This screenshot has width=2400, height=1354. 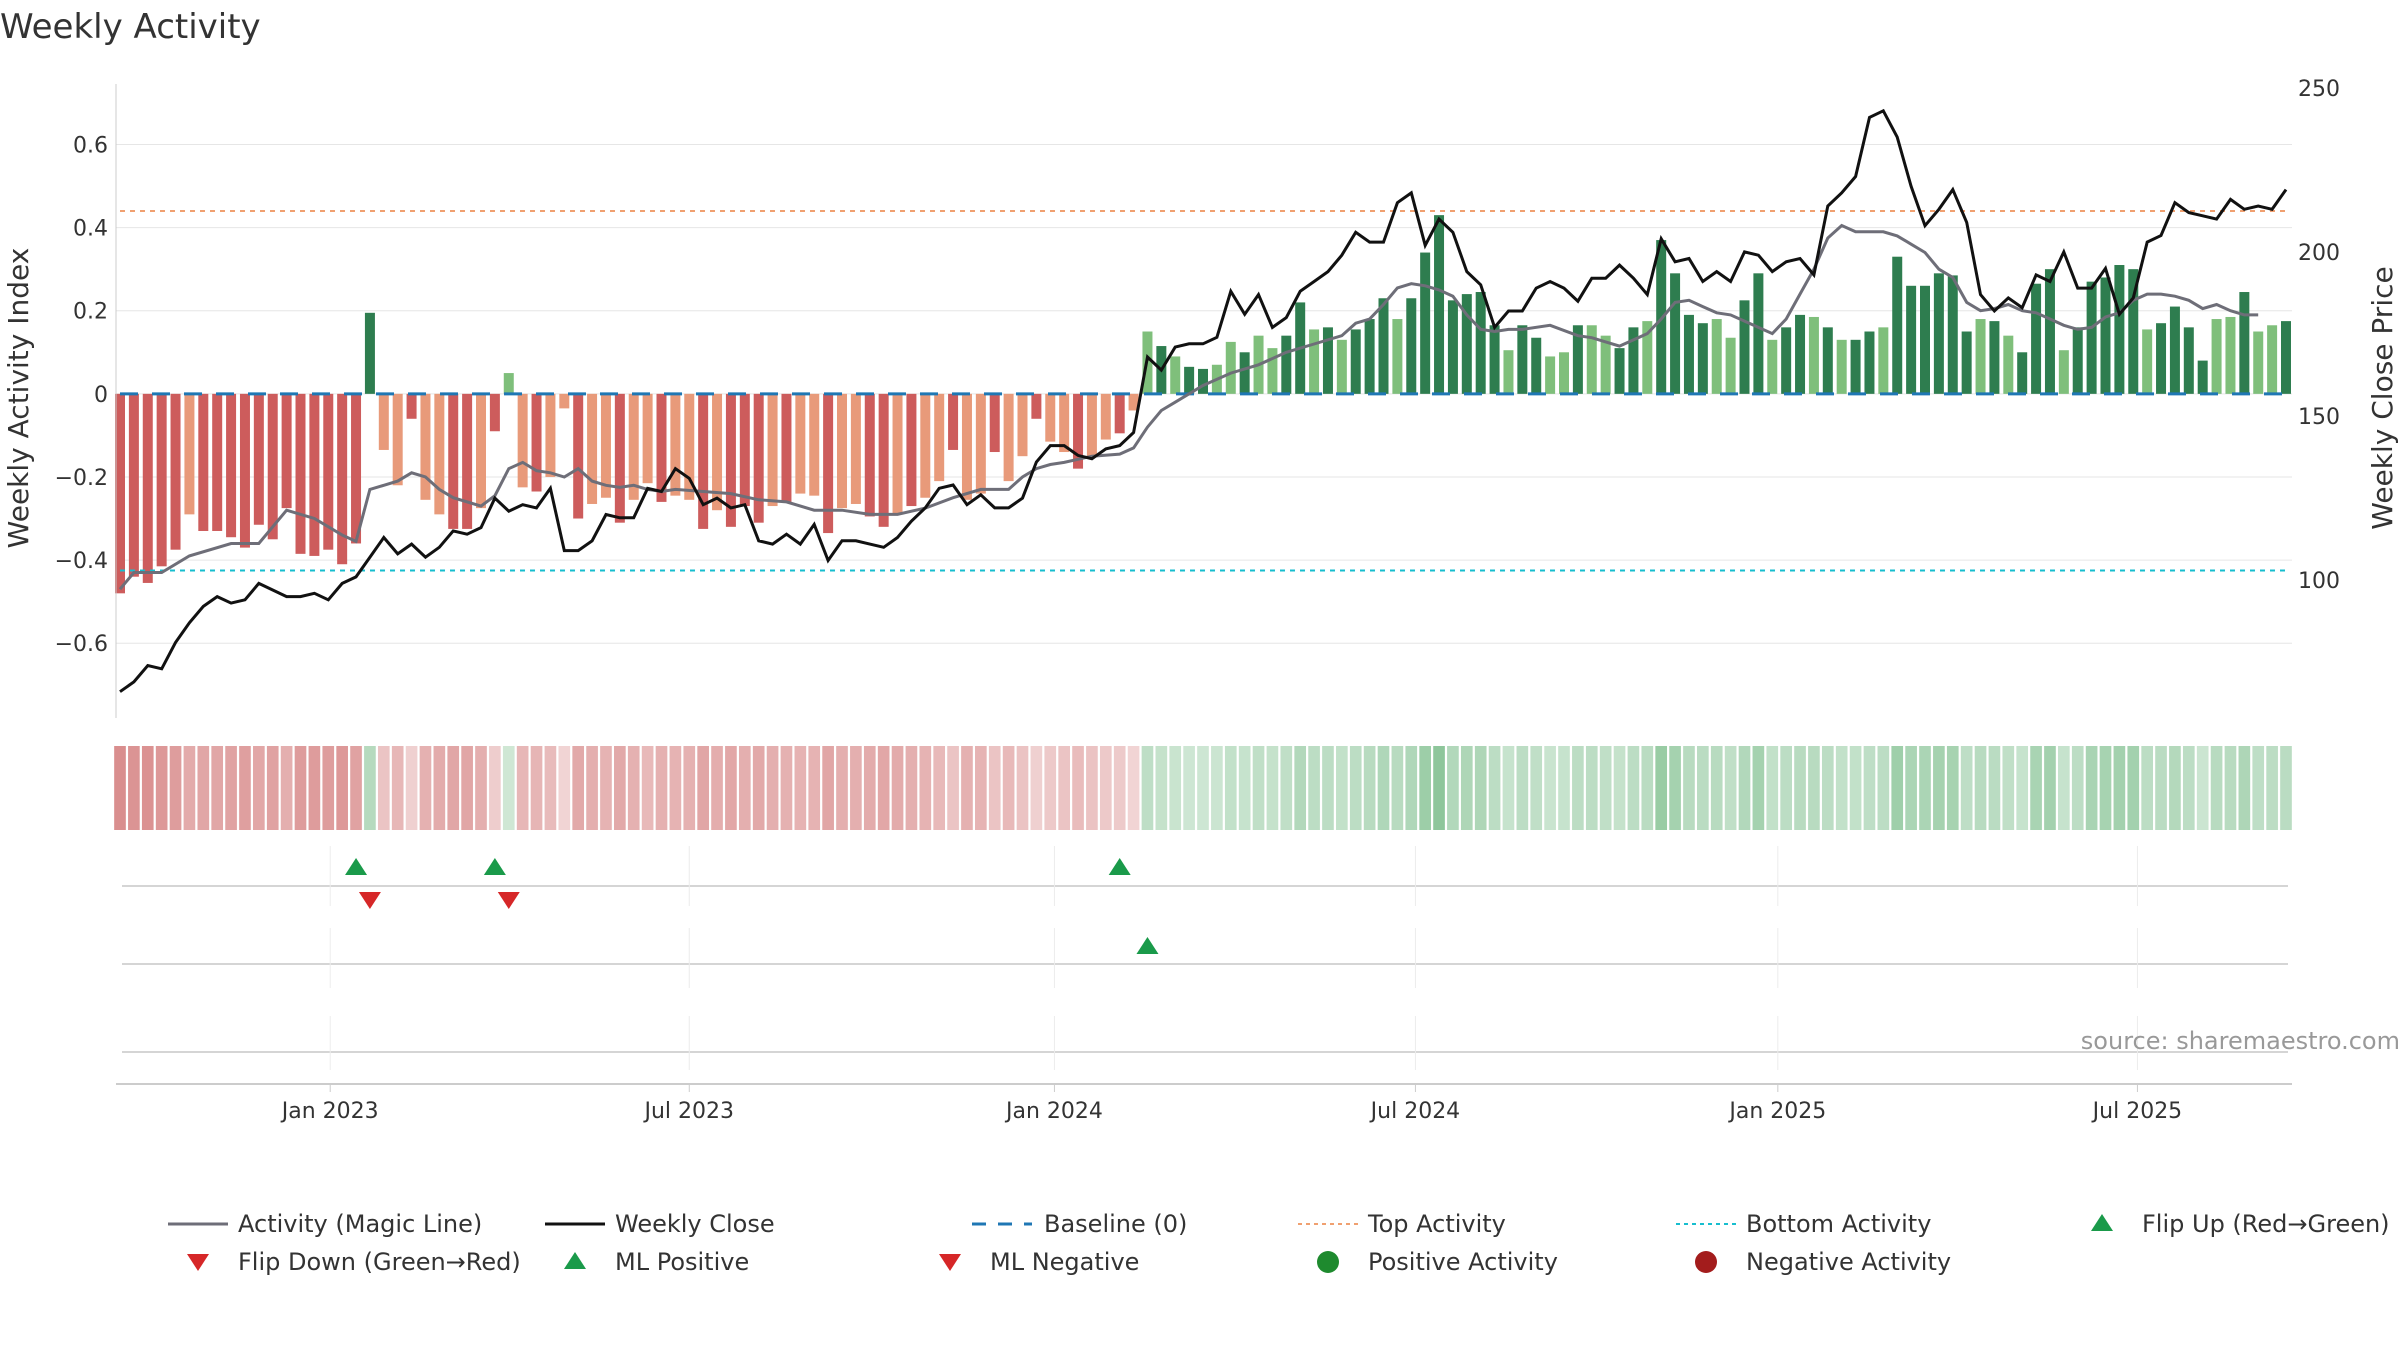 I want to click on y-tick-label: 0.2, so click(x=90, y=312).